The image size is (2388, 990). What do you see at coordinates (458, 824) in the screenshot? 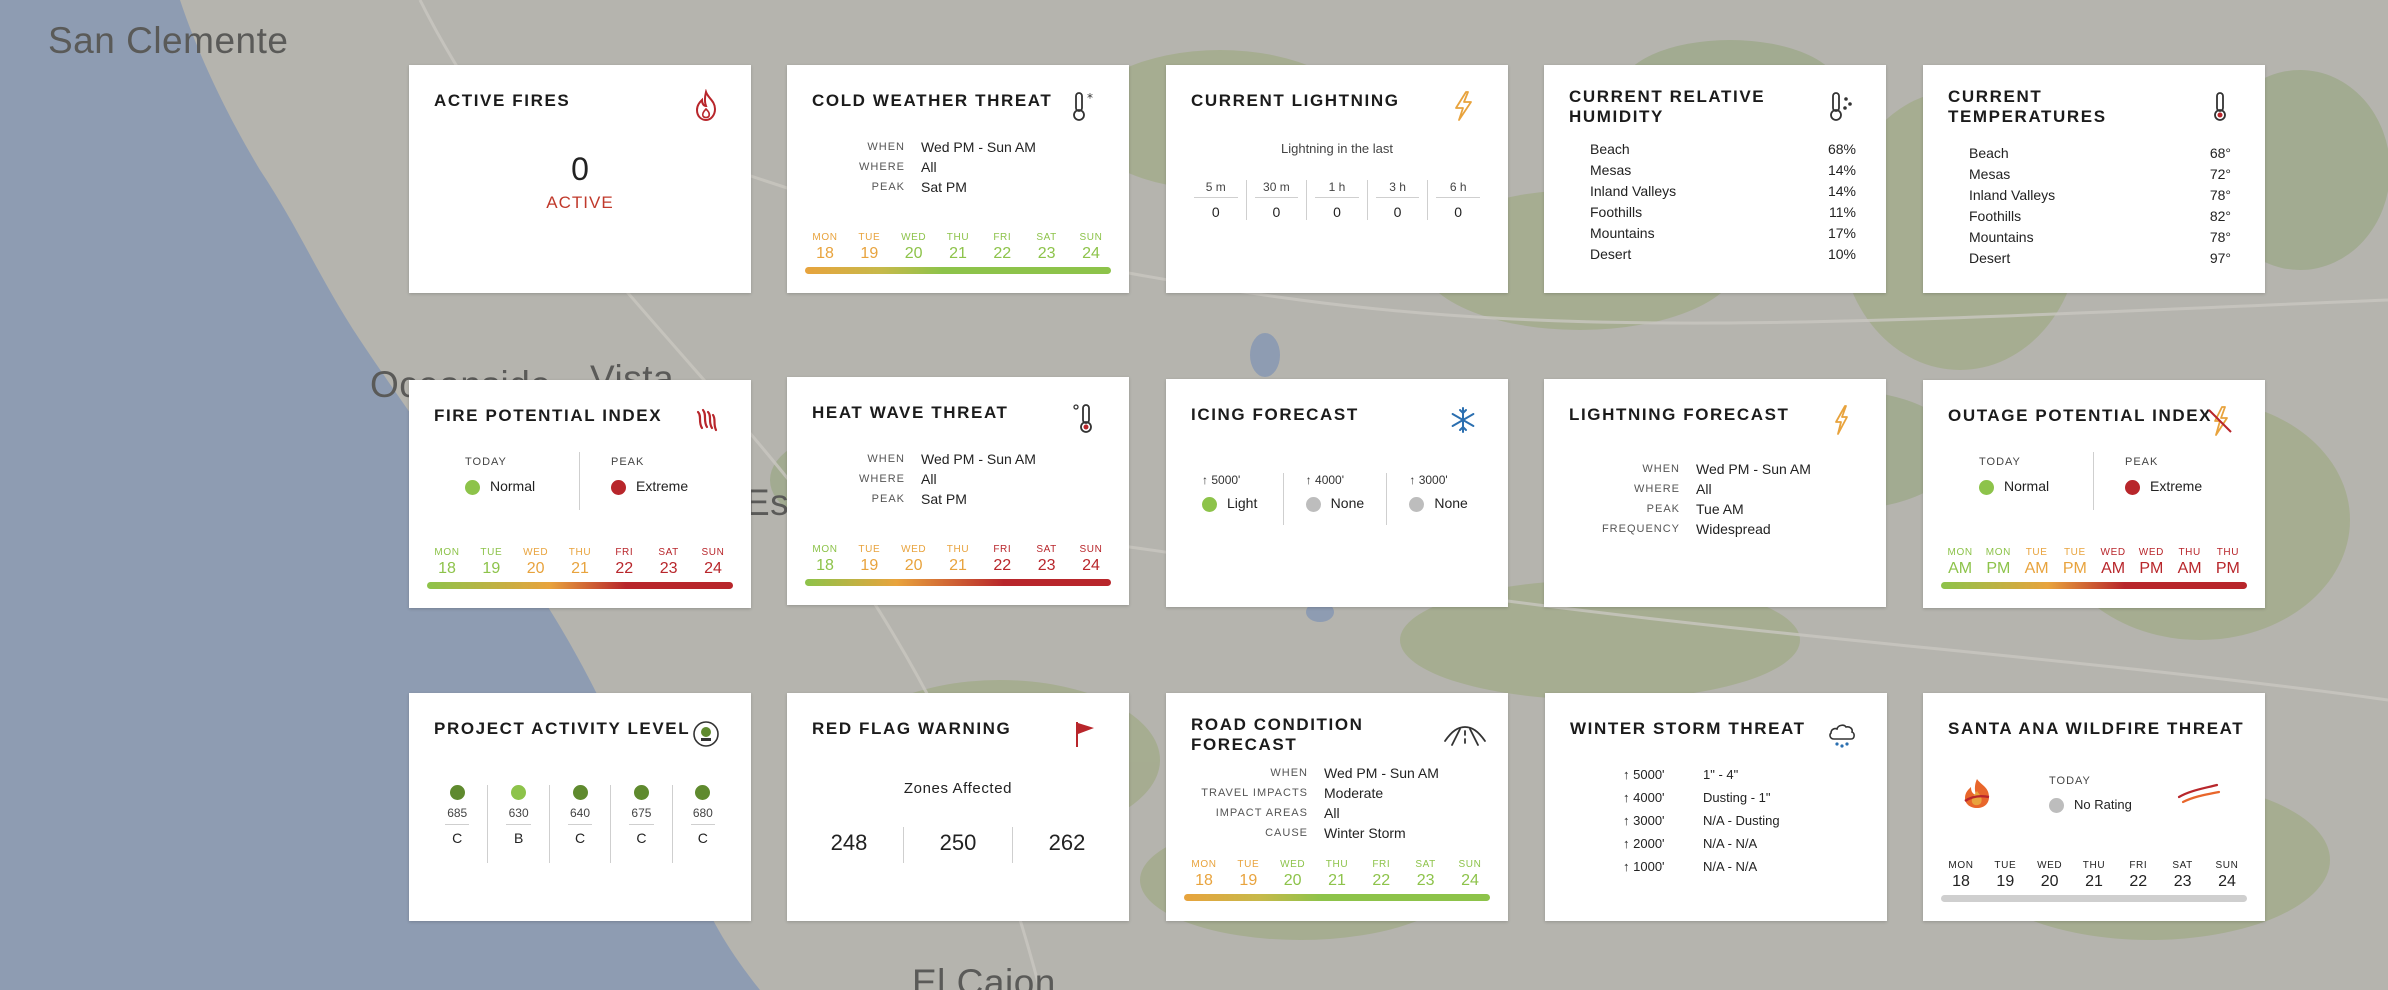
I see `pal-col: 685 C` at bounding box center [458, 824].